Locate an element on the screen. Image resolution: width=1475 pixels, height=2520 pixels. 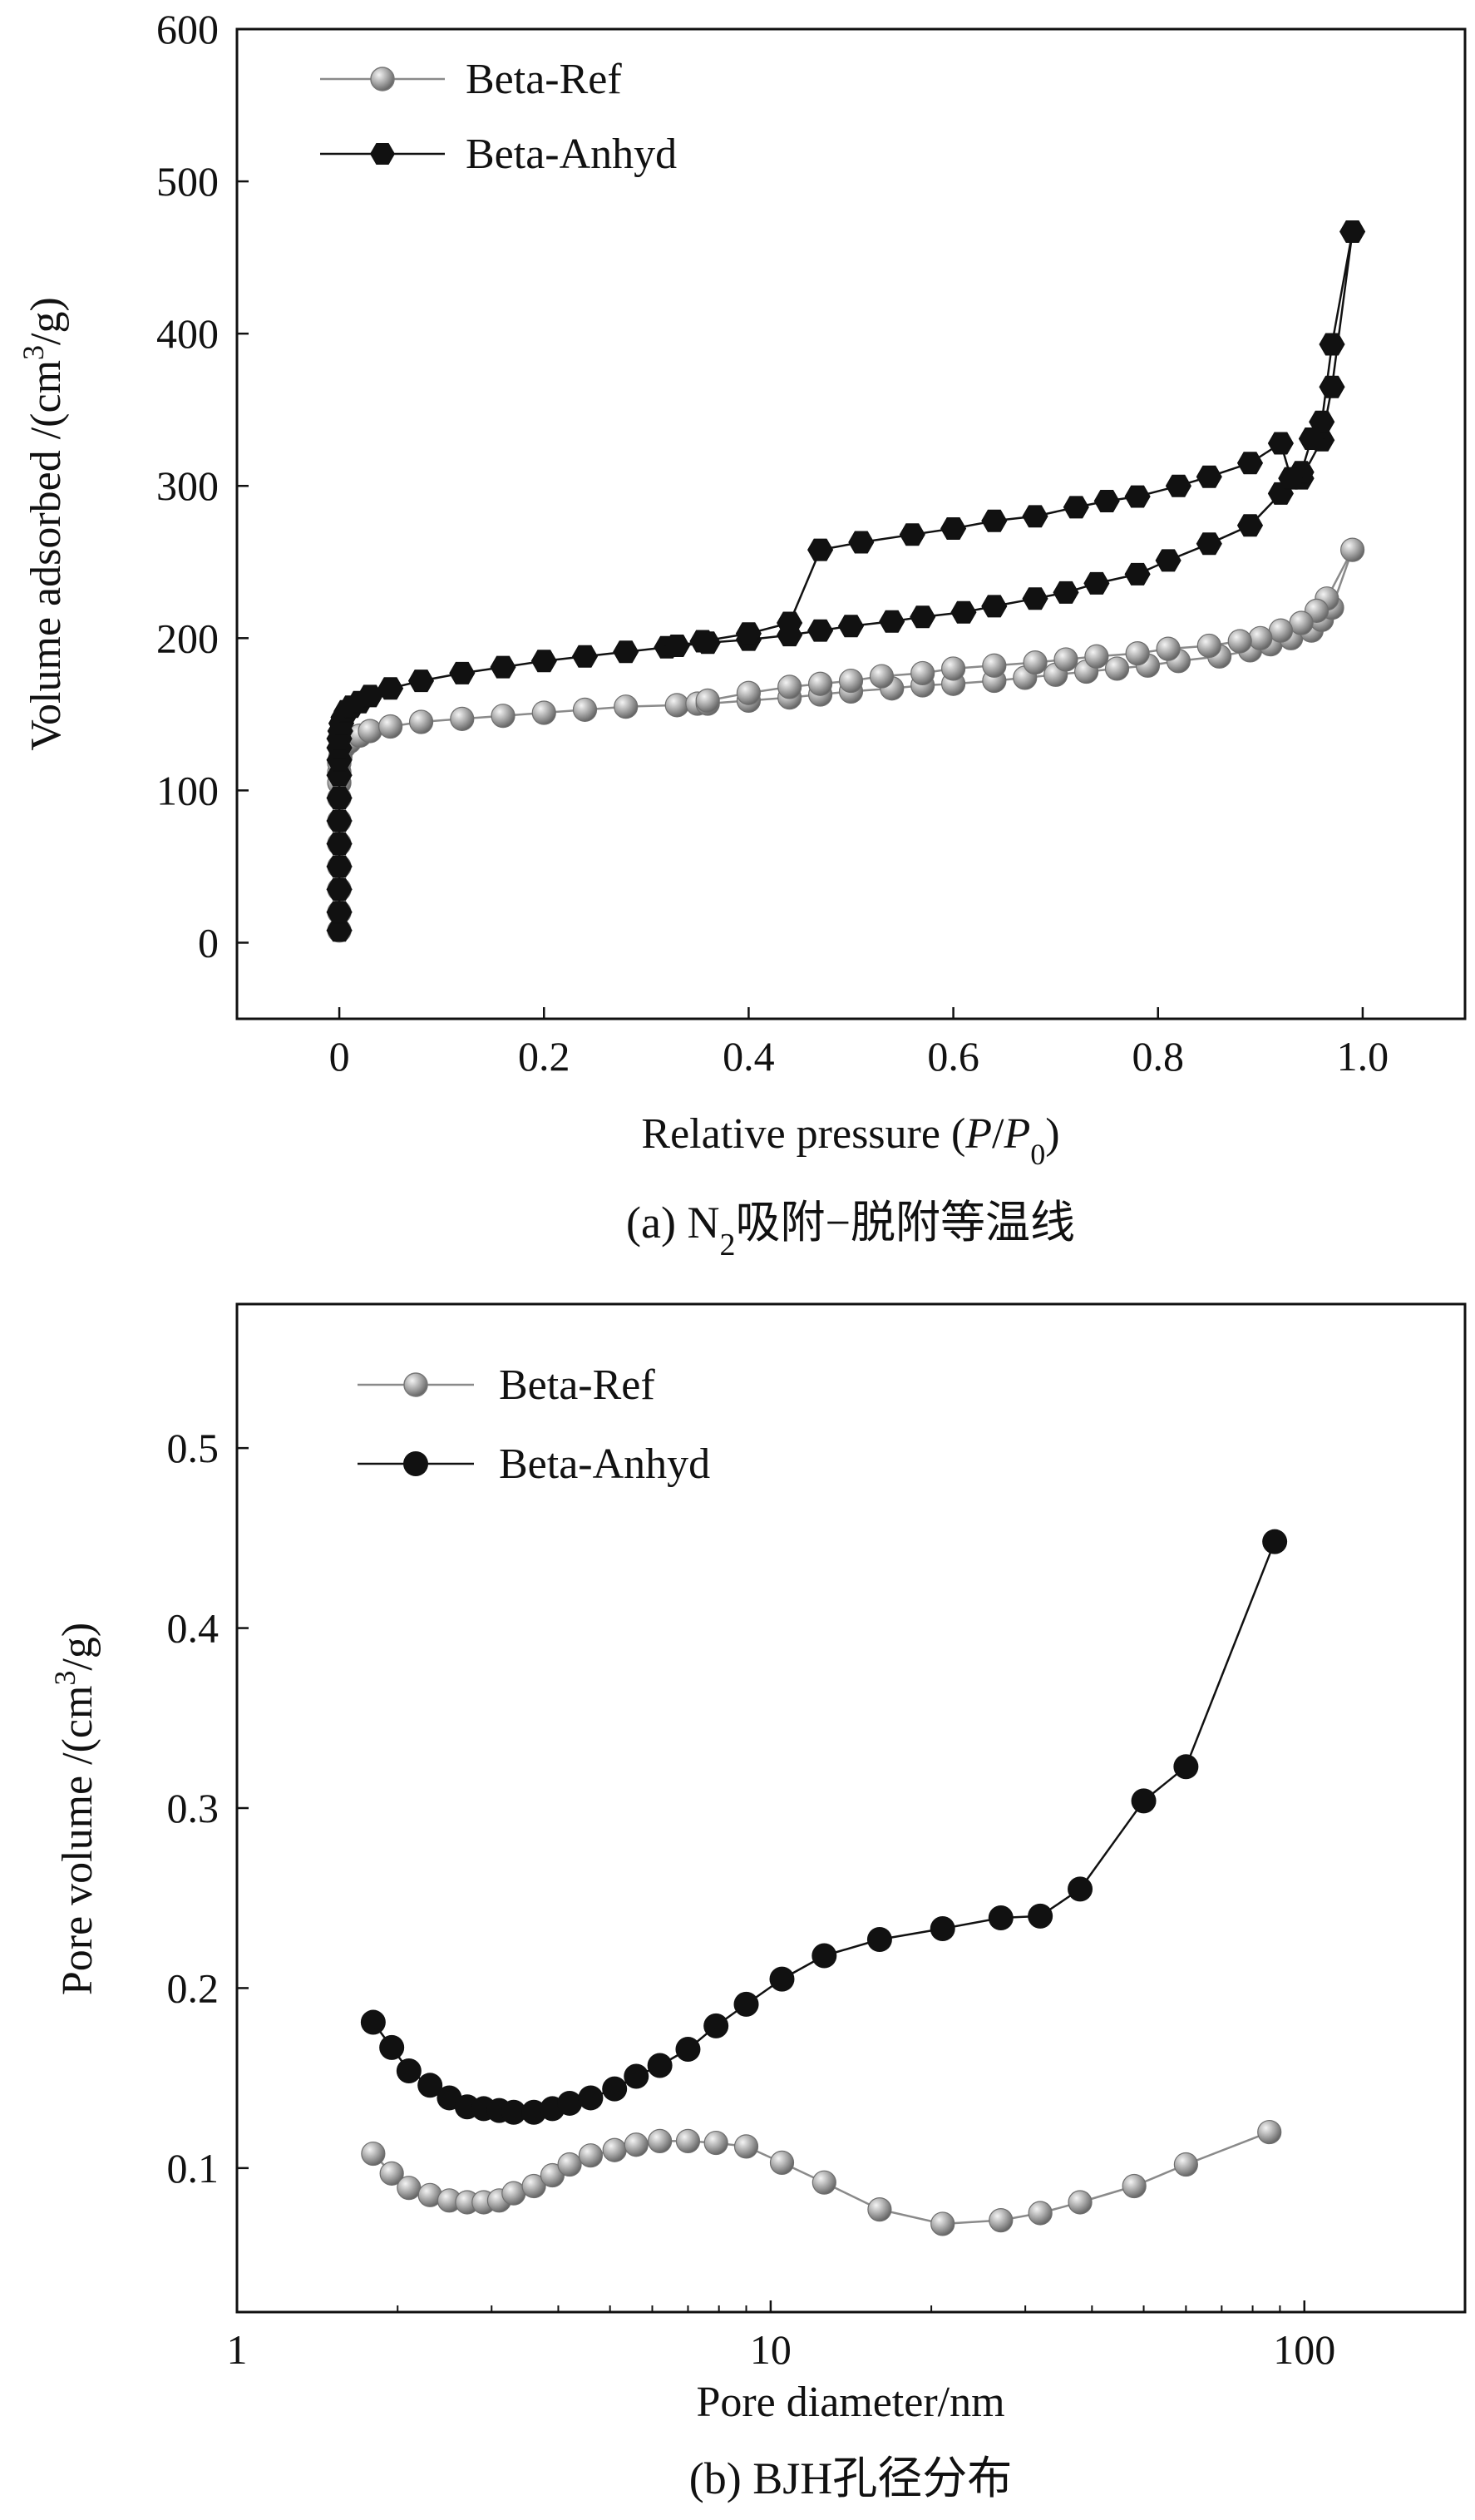
legend-b-anhyd-marker is located at coordinates (415, 1463).